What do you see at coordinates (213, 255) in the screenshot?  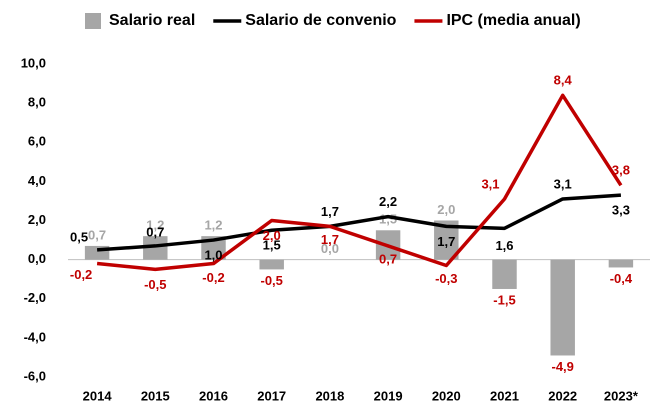 I see `line-value-label: 1,0` at bounding box center [213, 255].